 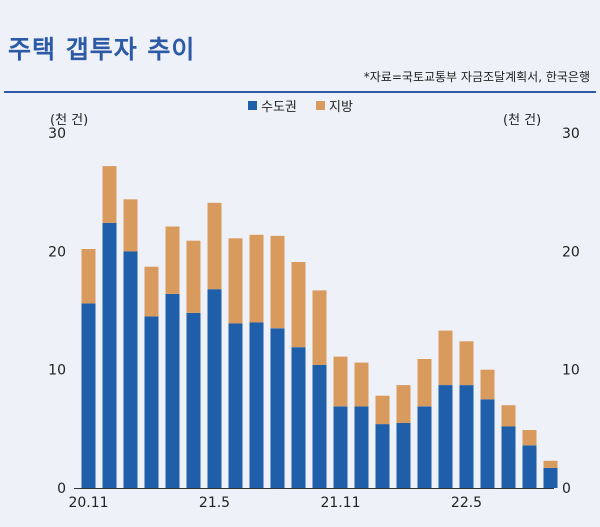 I want to click on x-tick-21.5: 21.5, so click(x=214, y=503).